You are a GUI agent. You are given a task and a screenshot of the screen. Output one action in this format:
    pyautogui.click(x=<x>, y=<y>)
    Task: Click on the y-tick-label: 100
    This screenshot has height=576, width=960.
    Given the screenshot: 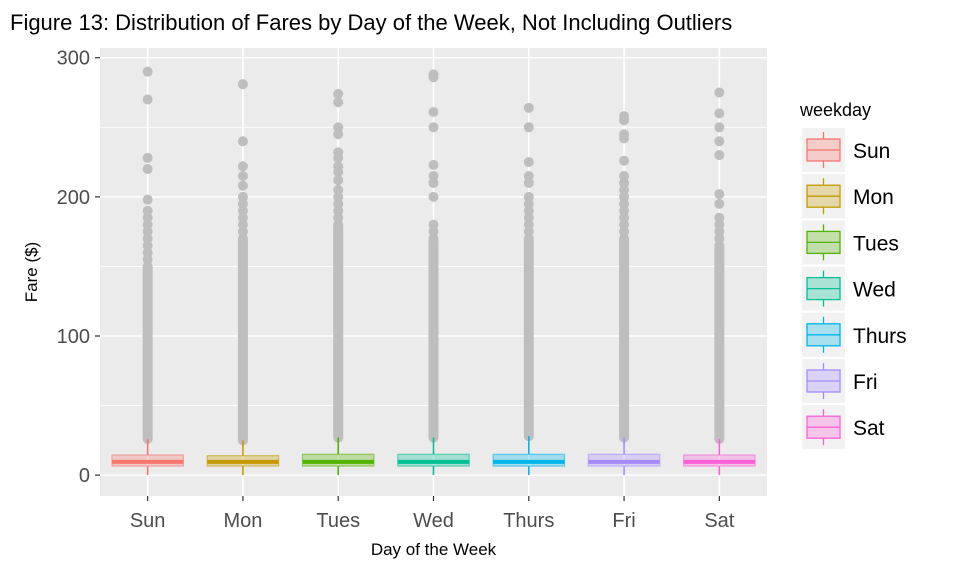 What is the action you would take?
    pyautogui.click(x=73, y=337)
    